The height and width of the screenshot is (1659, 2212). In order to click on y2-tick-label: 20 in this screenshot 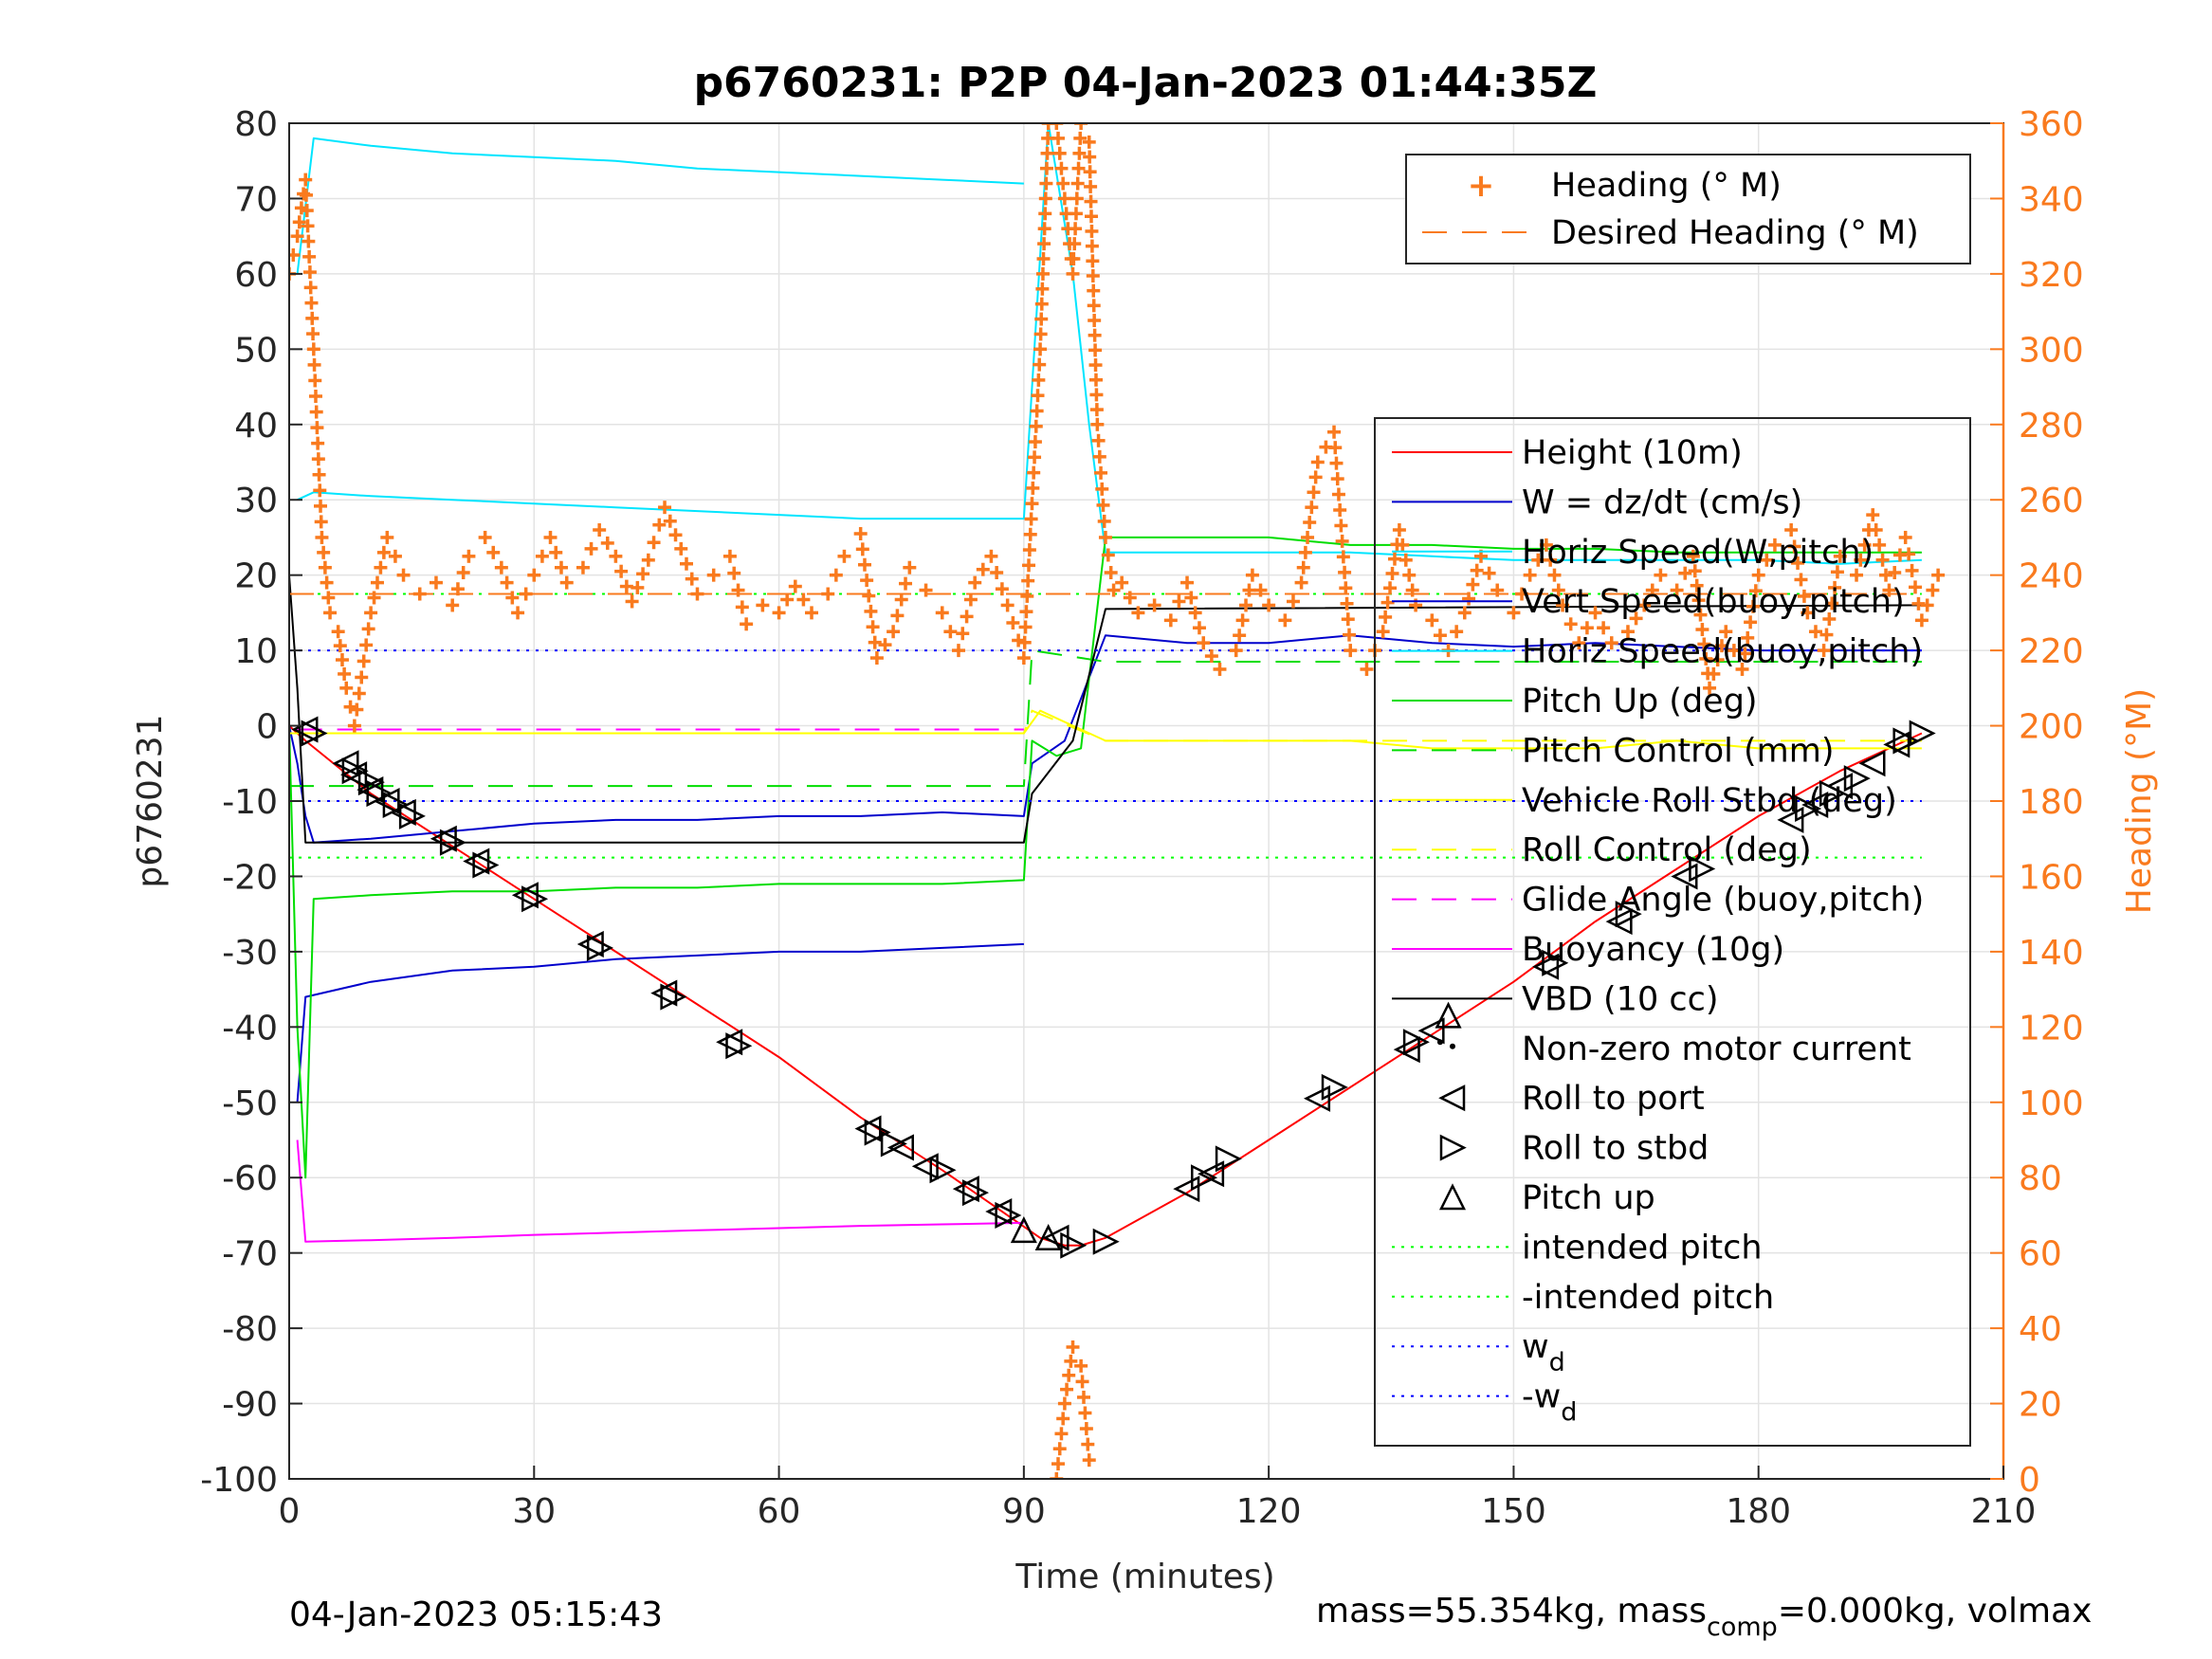, I will do `click(2040, 1405)`.